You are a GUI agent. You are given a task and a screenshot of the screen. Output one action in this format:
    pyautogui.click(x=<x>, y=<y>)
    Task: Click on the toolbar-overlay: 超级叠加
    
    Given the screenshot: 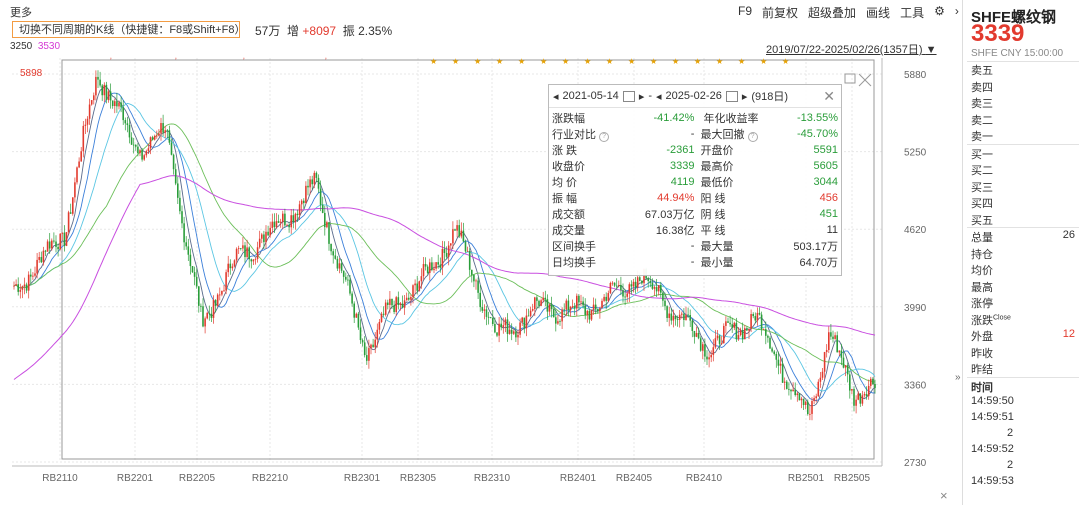 What is the action you would take?
    pyautogui.click(x=832, y=13)
    